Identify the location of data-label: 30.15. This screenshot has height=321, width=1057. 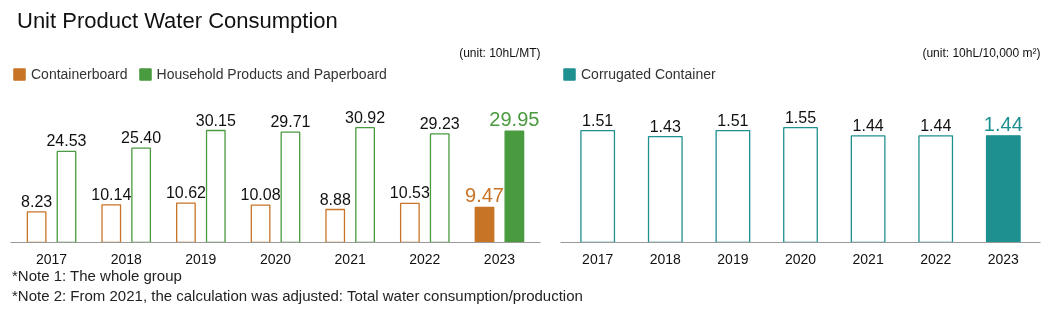
(215, 120).